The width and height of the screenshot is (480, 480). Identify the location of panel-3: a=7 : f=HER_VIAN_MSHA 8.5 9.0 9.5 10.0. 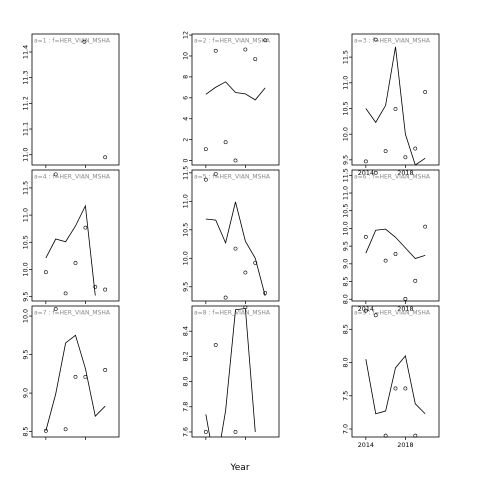
(71, 372).